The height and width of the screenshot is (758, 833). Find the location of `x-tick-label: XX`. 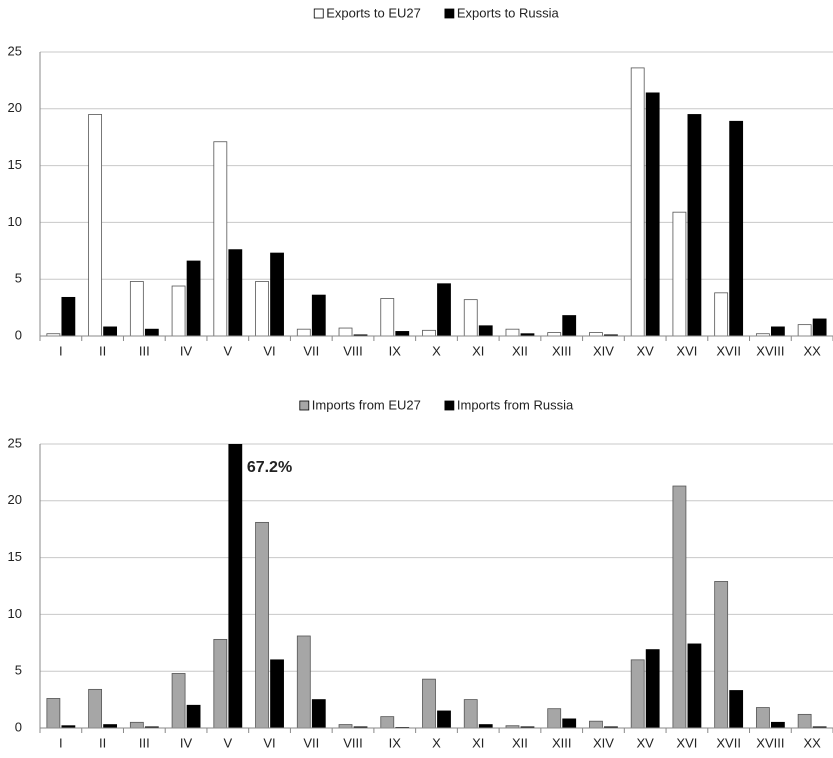

x-tick-label: XX is located at coordinates (812, 350).